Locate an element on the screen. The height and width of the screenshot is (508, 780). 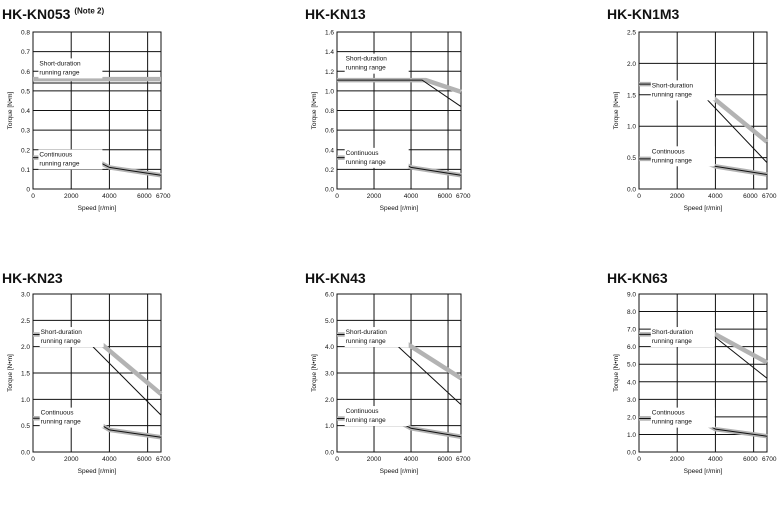
y-tick-label: 1.4 is located at coordinates (329, 52).